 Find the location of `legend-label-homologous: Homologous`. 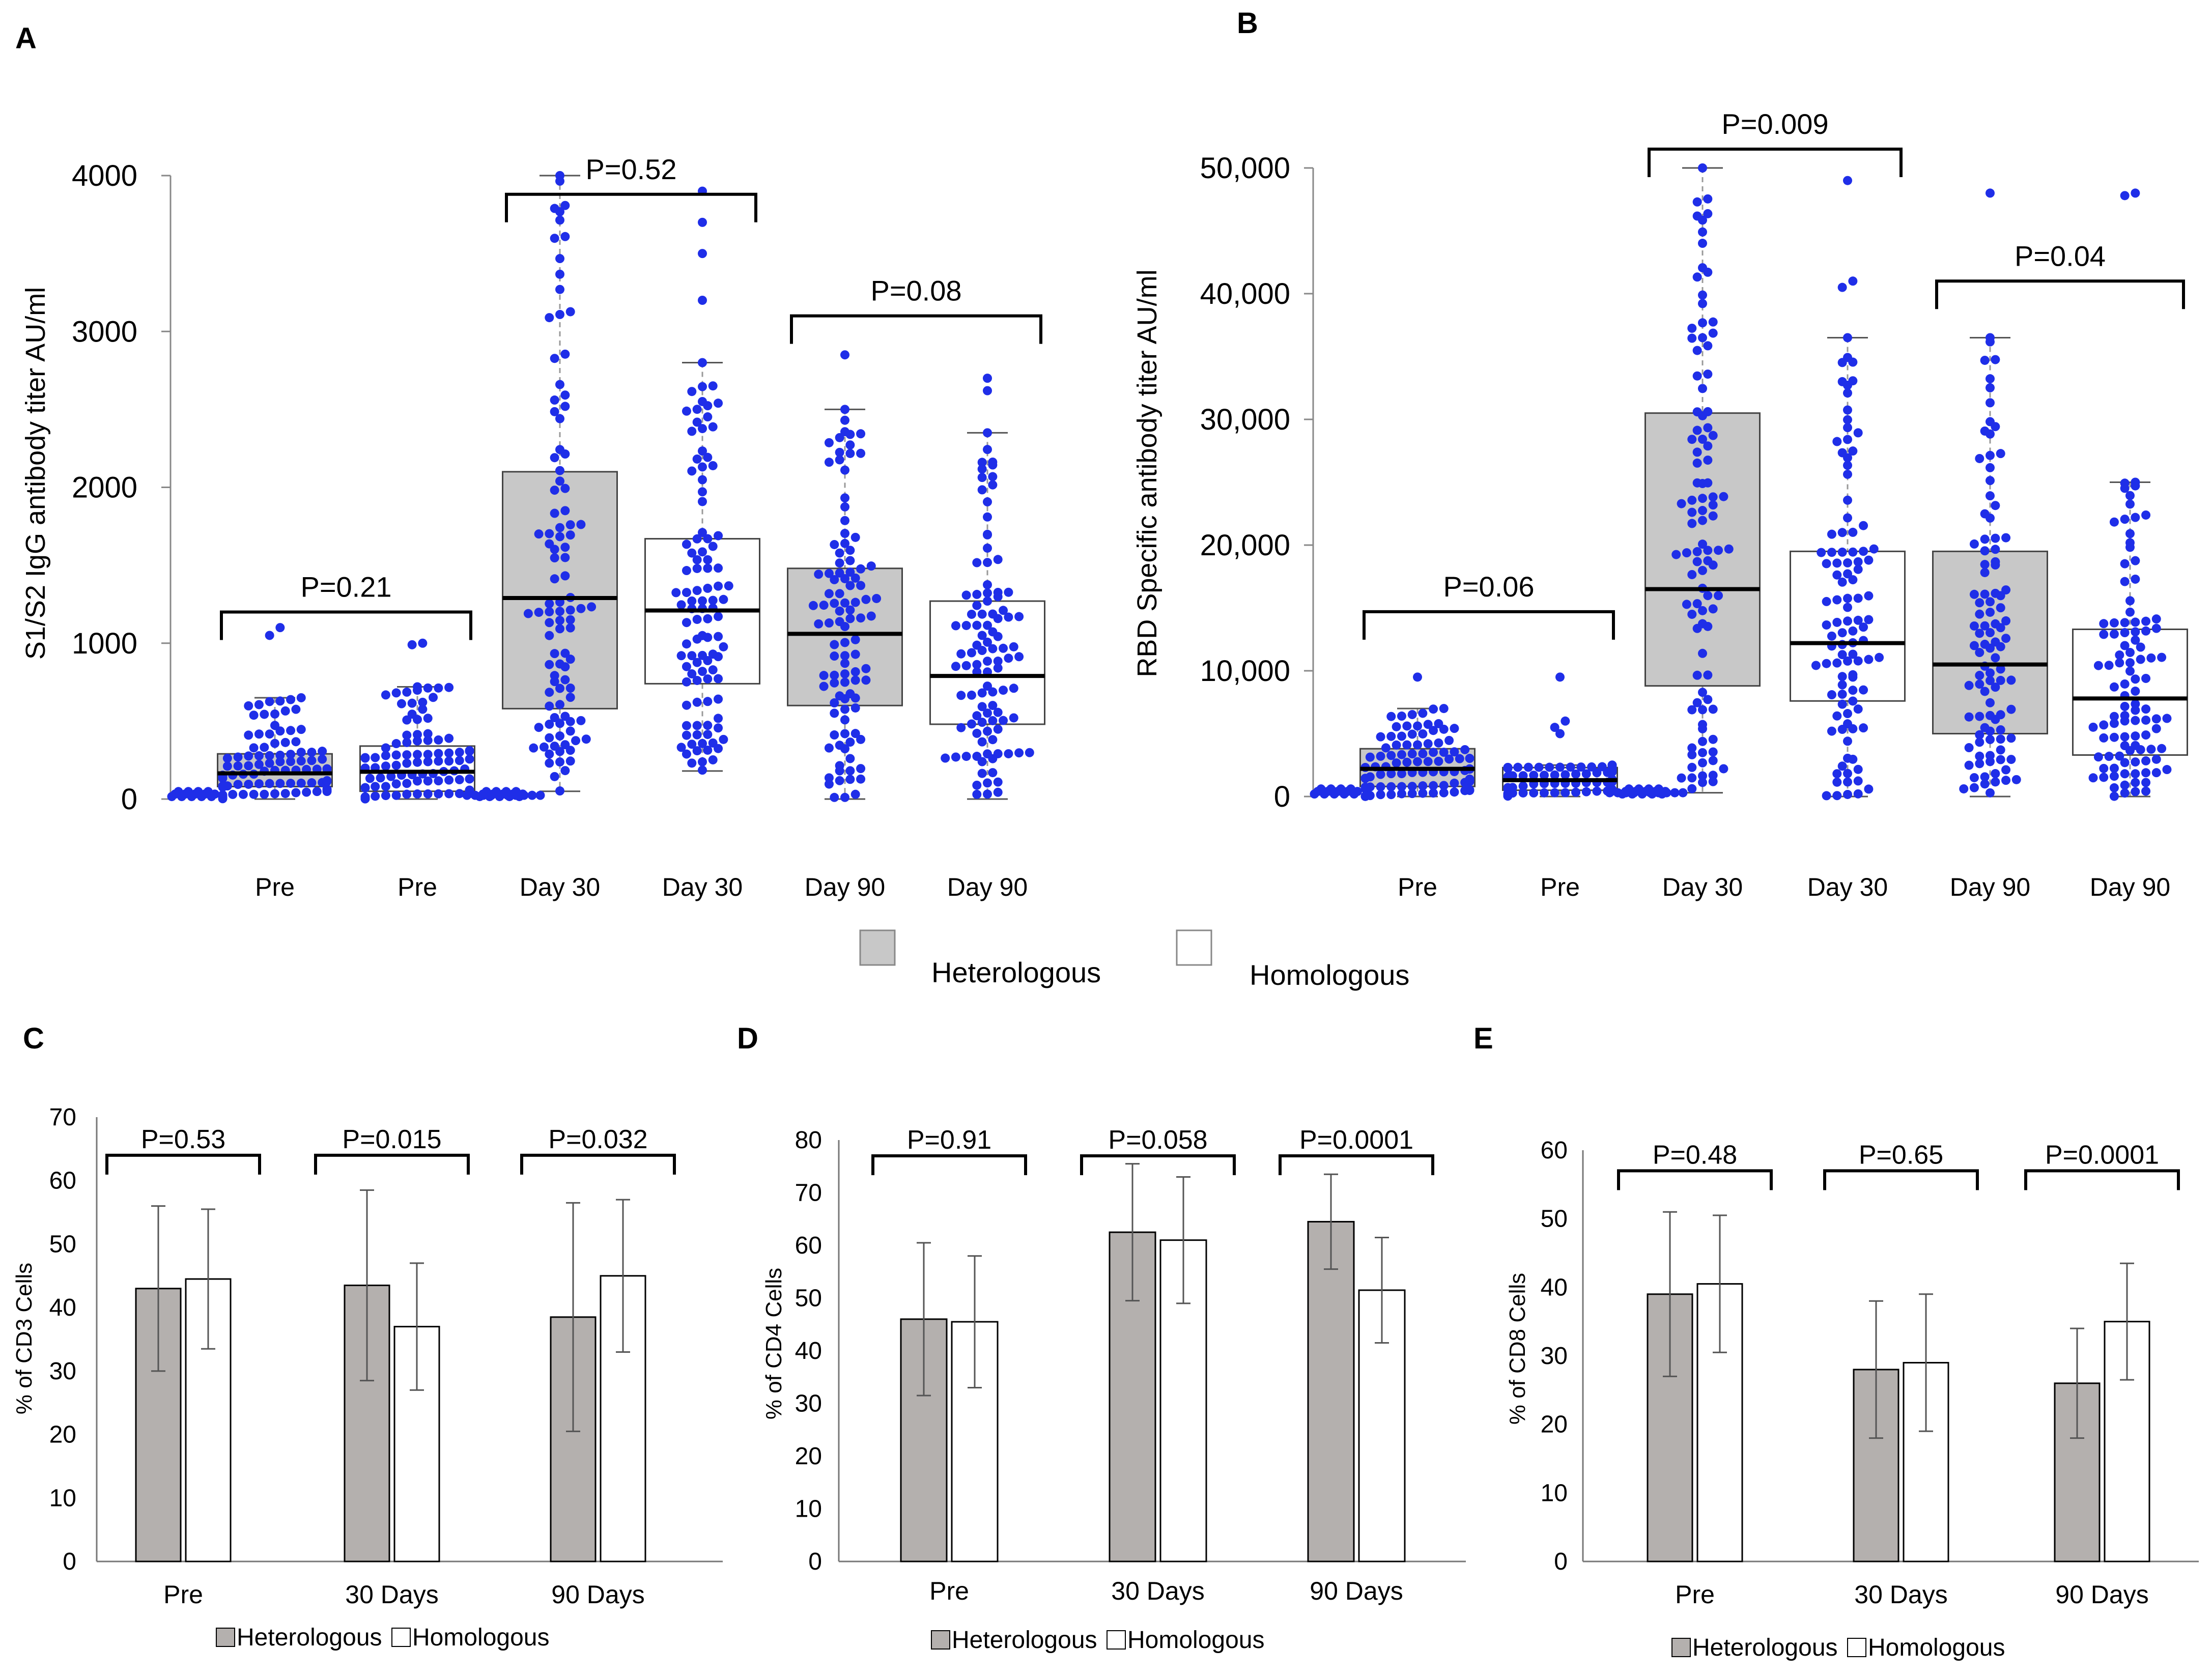

legend-label-homologous: Homologous is located at coordinates (480, 1637).